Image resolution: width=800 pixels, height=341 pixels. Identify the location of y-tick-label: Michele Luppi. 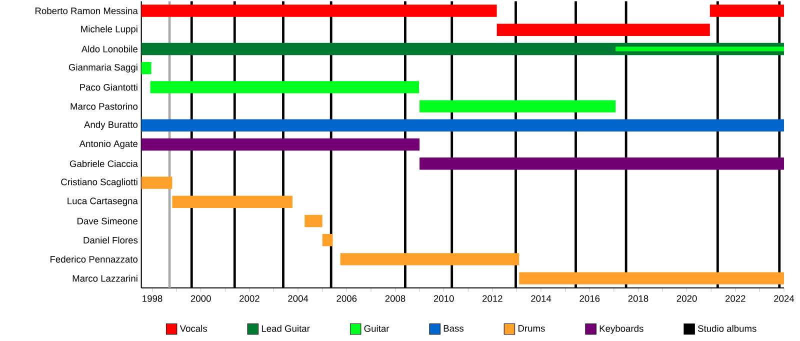
(109, 29).